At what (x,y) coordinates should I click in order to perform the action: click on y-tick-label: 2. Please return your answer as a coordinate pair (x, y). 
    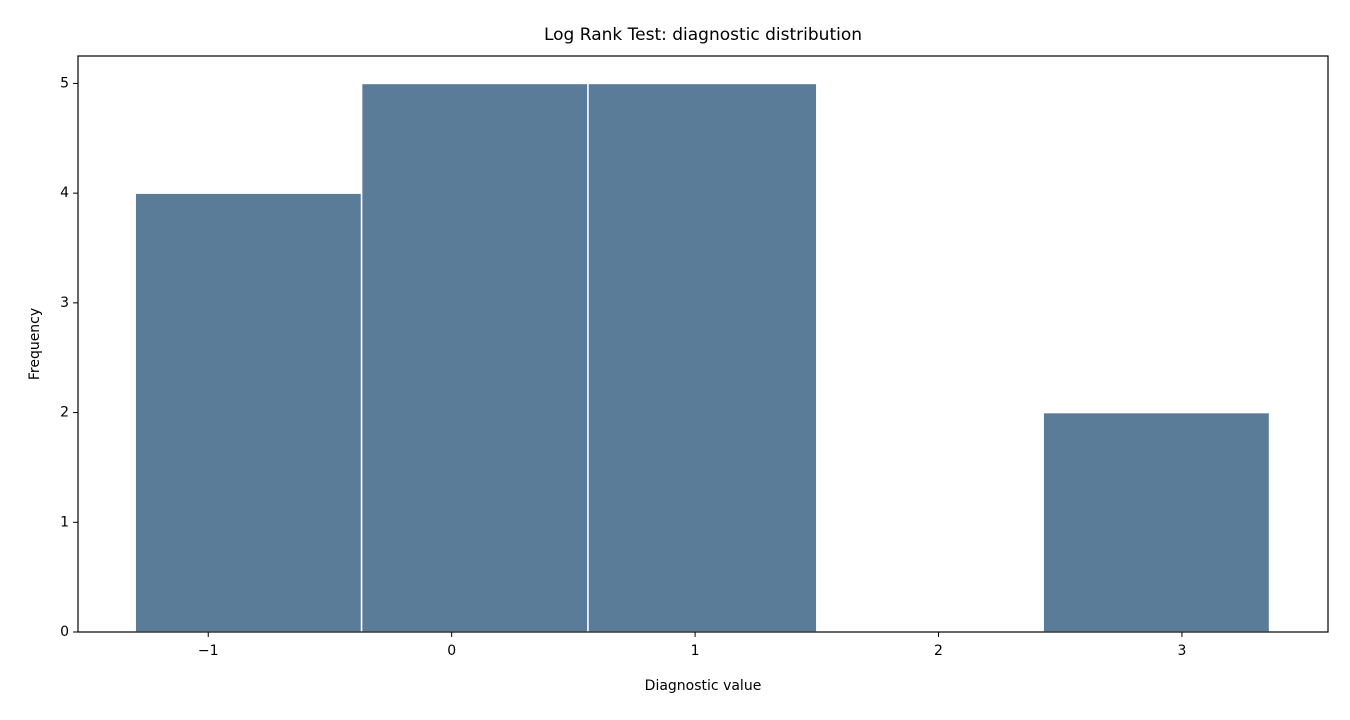
    Looking at the image, I should click on (64, 413).